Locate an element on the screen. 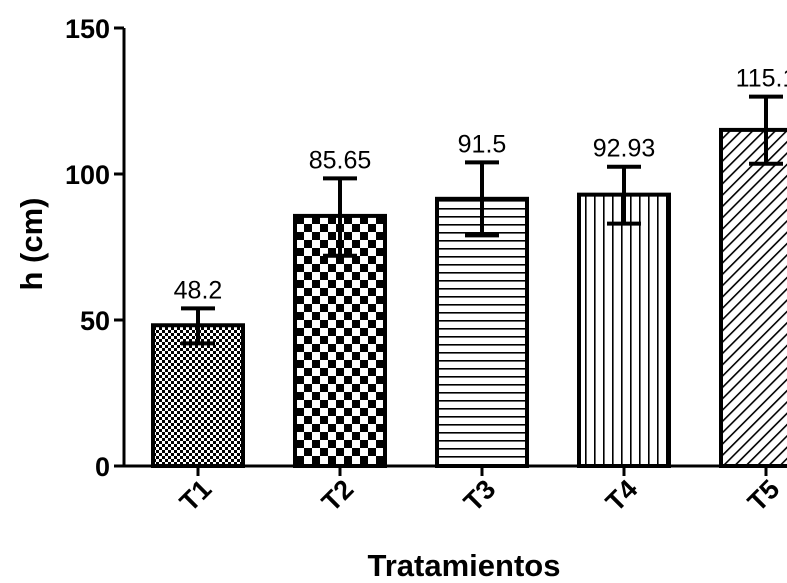  x-tick-label: T4 is located at coordinates (621, 495).